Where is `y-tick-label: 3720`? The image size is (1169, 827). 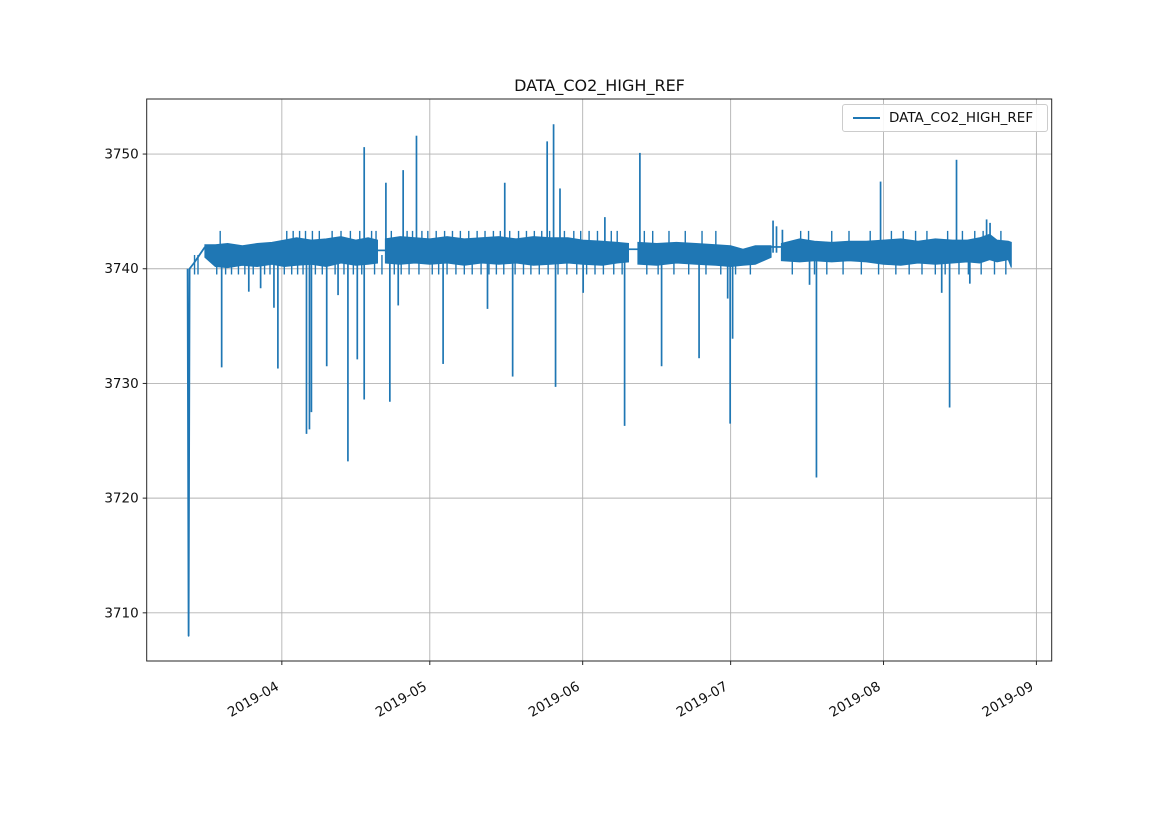
y-tick-label: 3720 is located at coordinates (121, 499).